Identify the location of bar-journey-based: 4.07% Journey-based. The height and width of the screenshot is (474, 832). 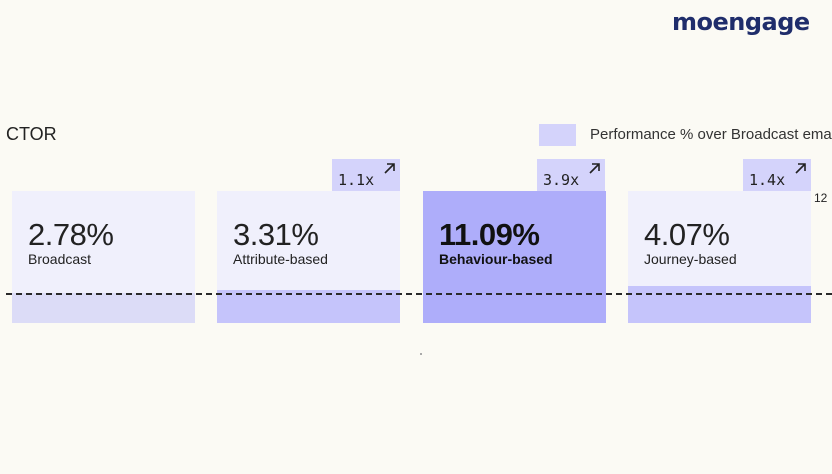
(719, 257).